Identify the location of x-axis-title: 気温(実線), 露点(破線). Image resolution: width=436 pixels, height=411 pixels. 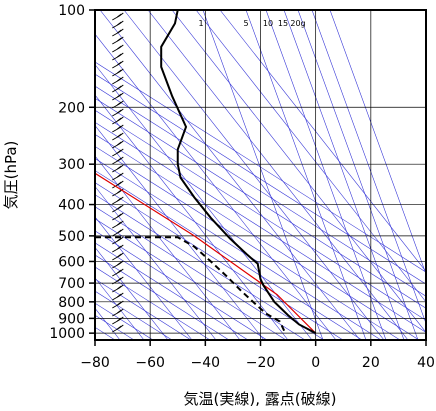
(260, 399).